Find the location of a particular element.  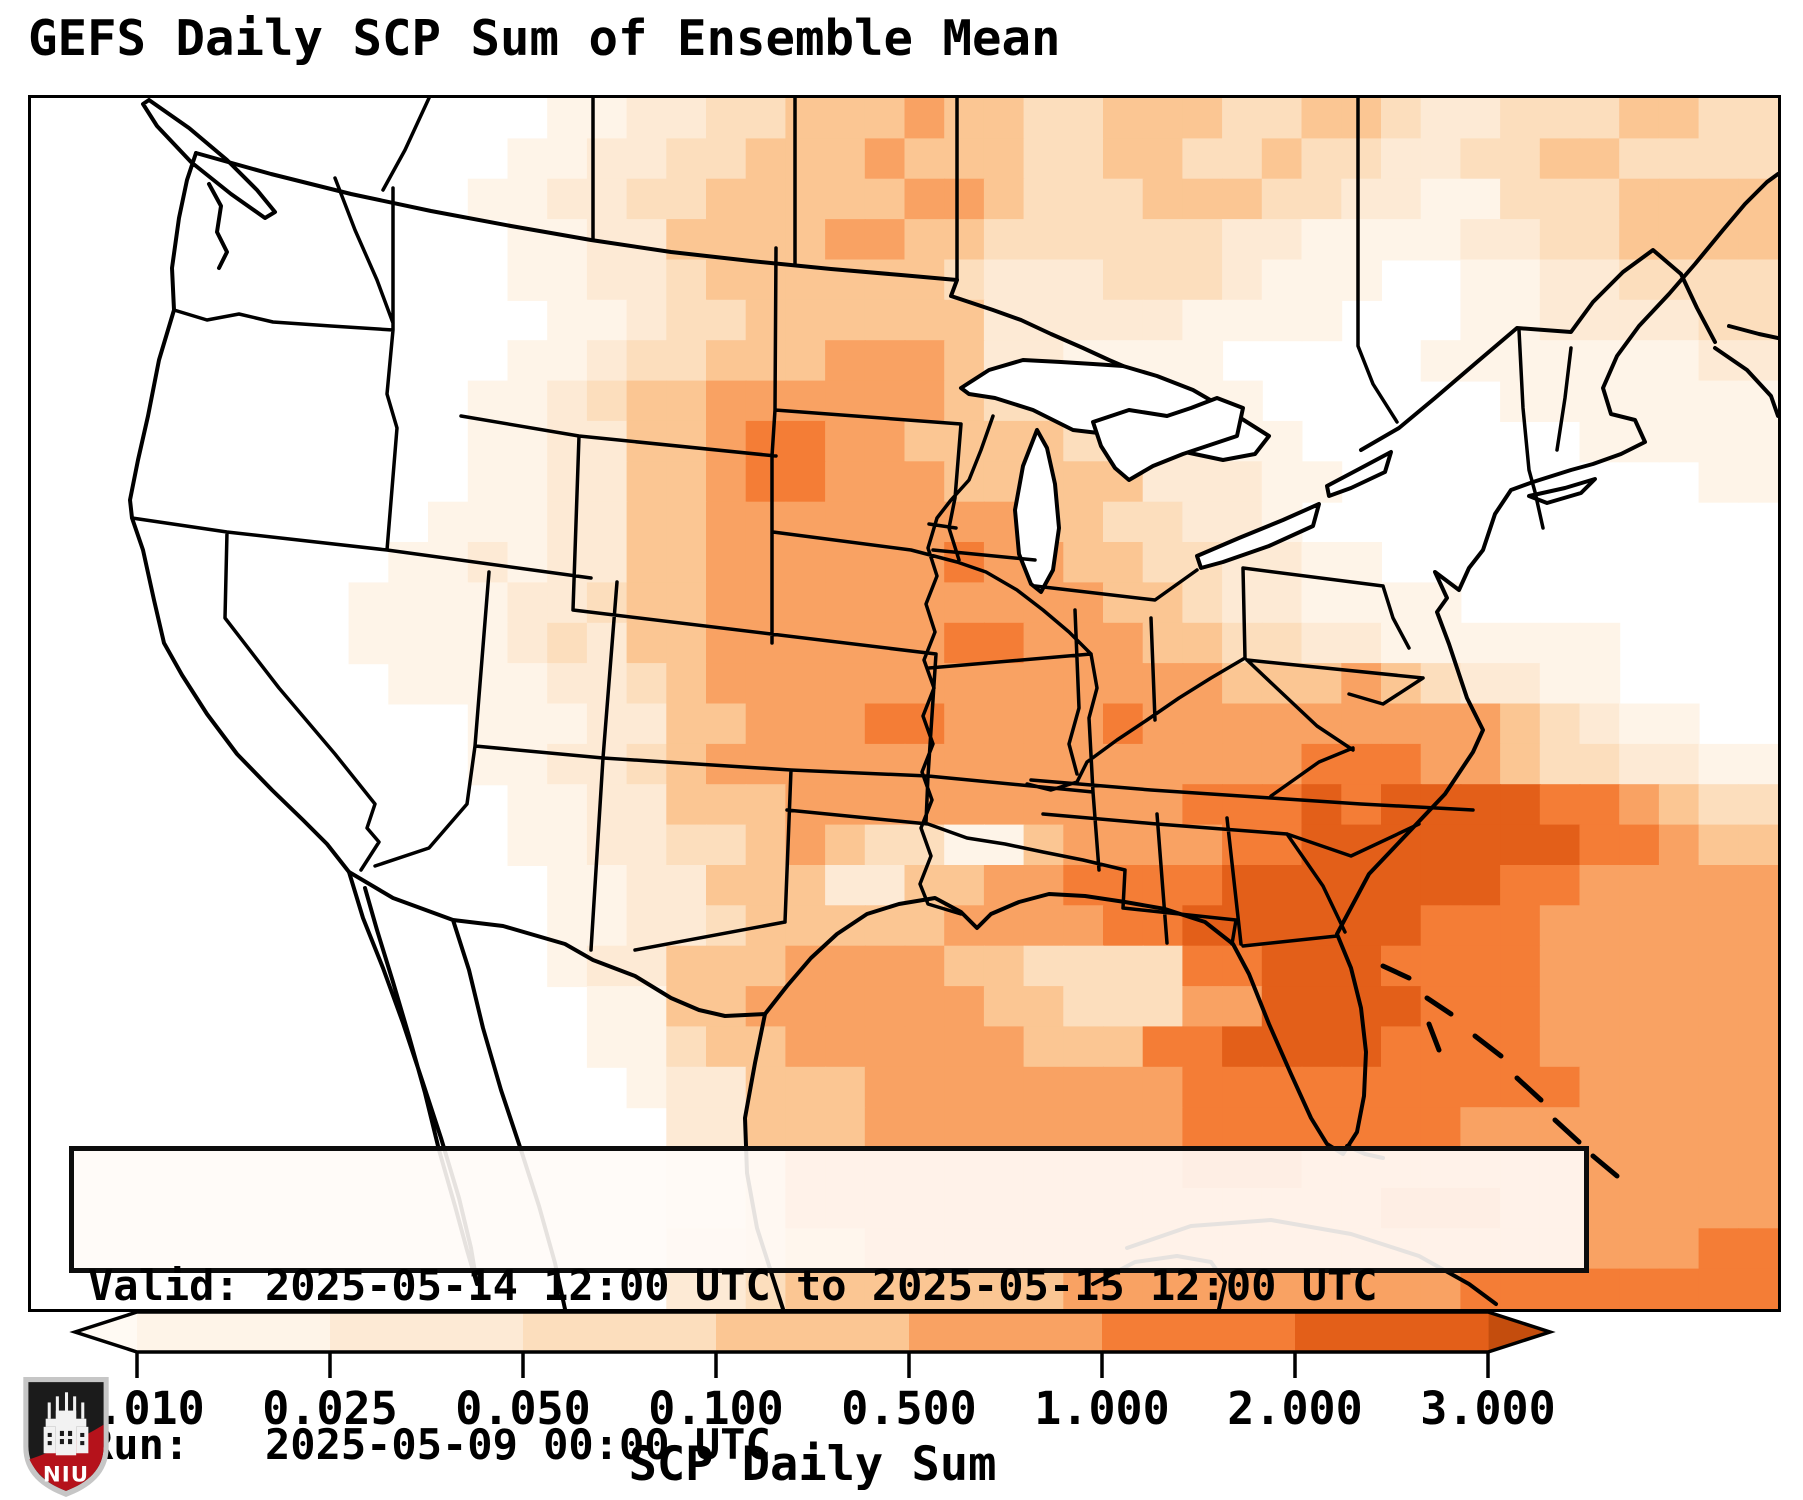

canada-province-borders is located at coordinates (890, 261).